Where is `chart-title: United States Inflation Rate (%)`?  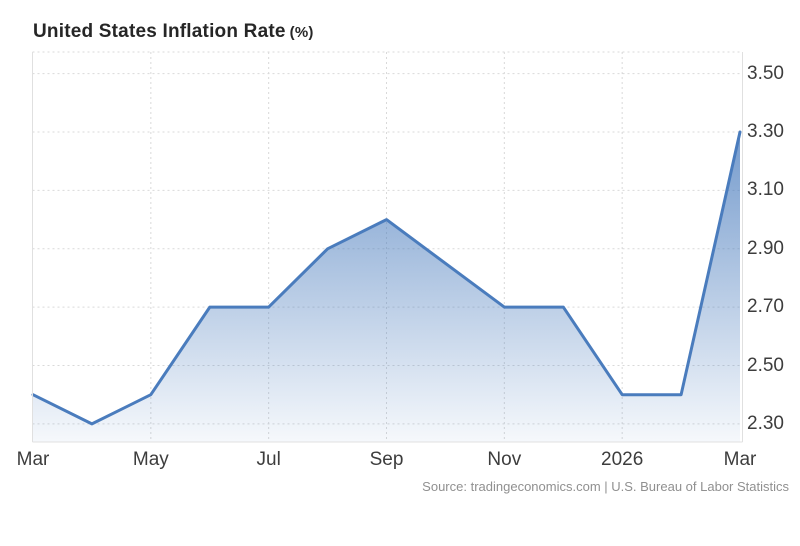
chart-title: United States Inflation Rate (%) is located at coordinates (173, 32).